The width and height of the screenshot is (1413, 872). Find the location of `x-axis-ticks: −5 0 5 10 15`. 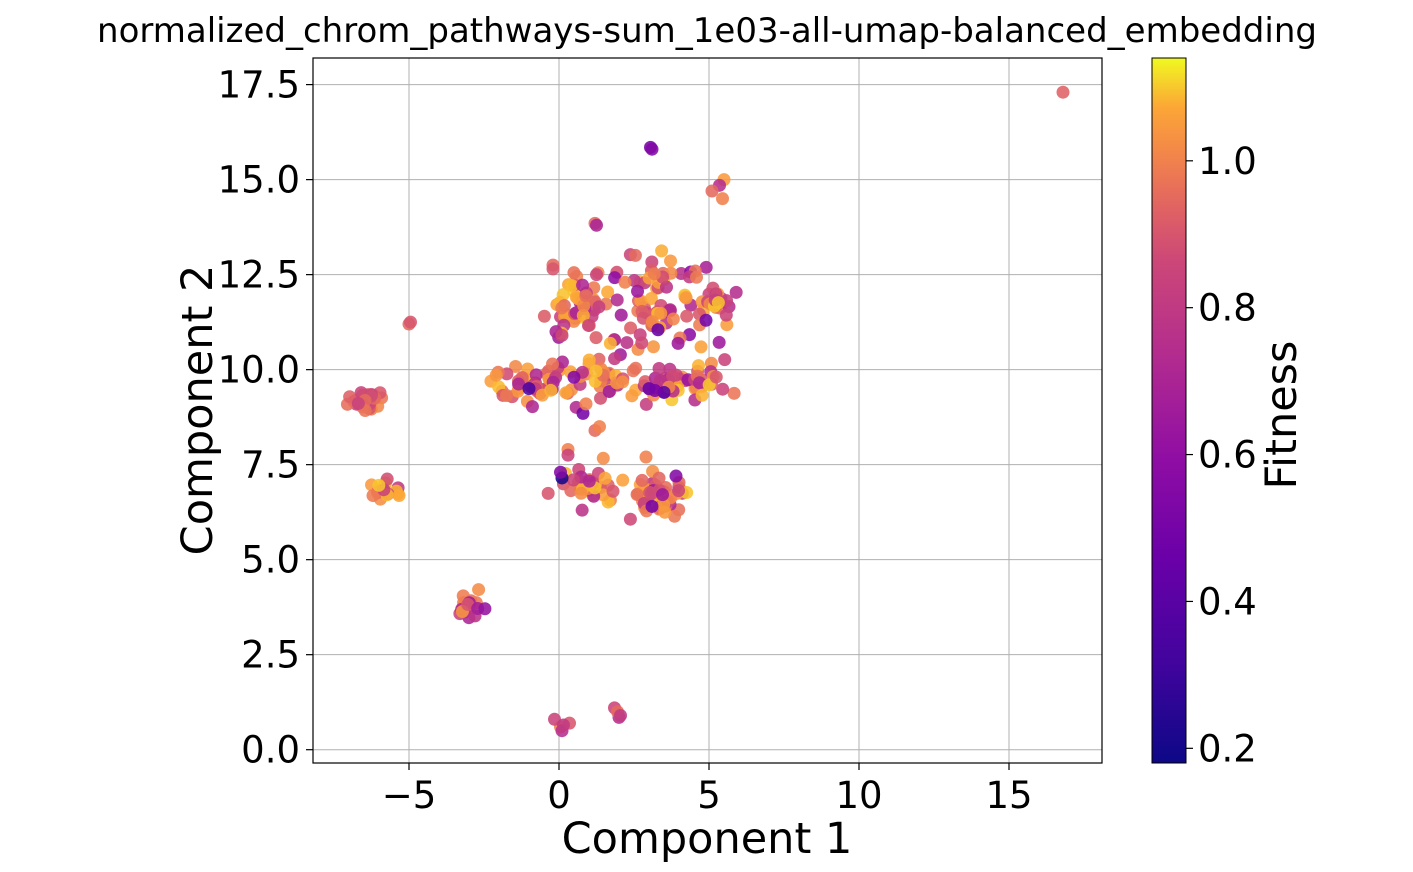

x-axis-ticks: −5 0 5 10 15 is located at coordinates (707, 790).